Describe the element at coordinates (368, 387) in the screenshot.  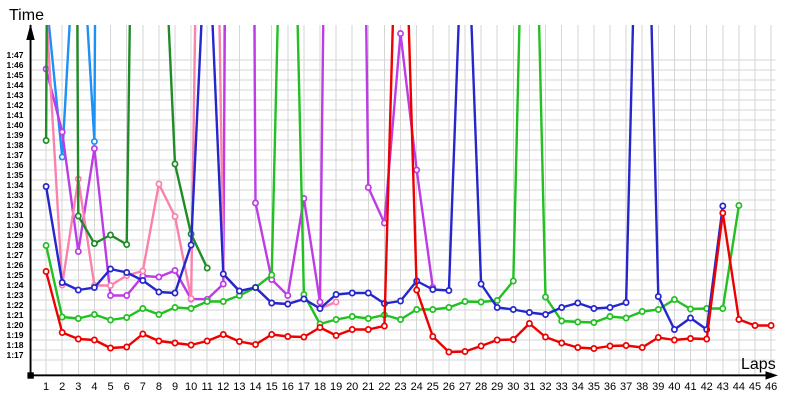
I see `svg-text: 21` at that location.